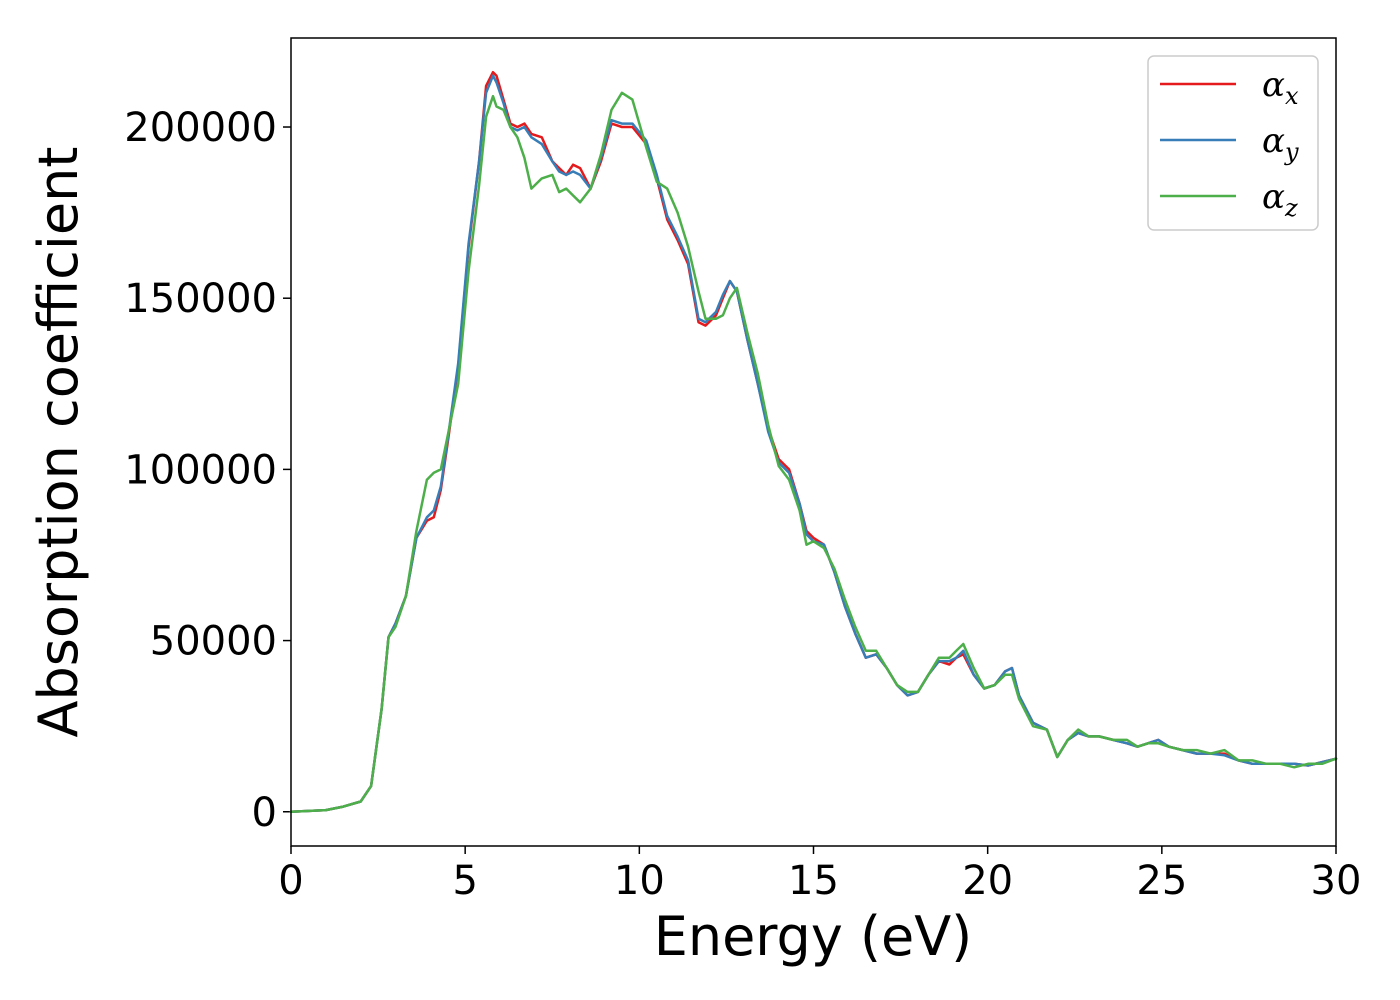 This screenshot has height=1000, width=1400. I want to click on x-axis-label: Energy (eV), so click(813, 936).